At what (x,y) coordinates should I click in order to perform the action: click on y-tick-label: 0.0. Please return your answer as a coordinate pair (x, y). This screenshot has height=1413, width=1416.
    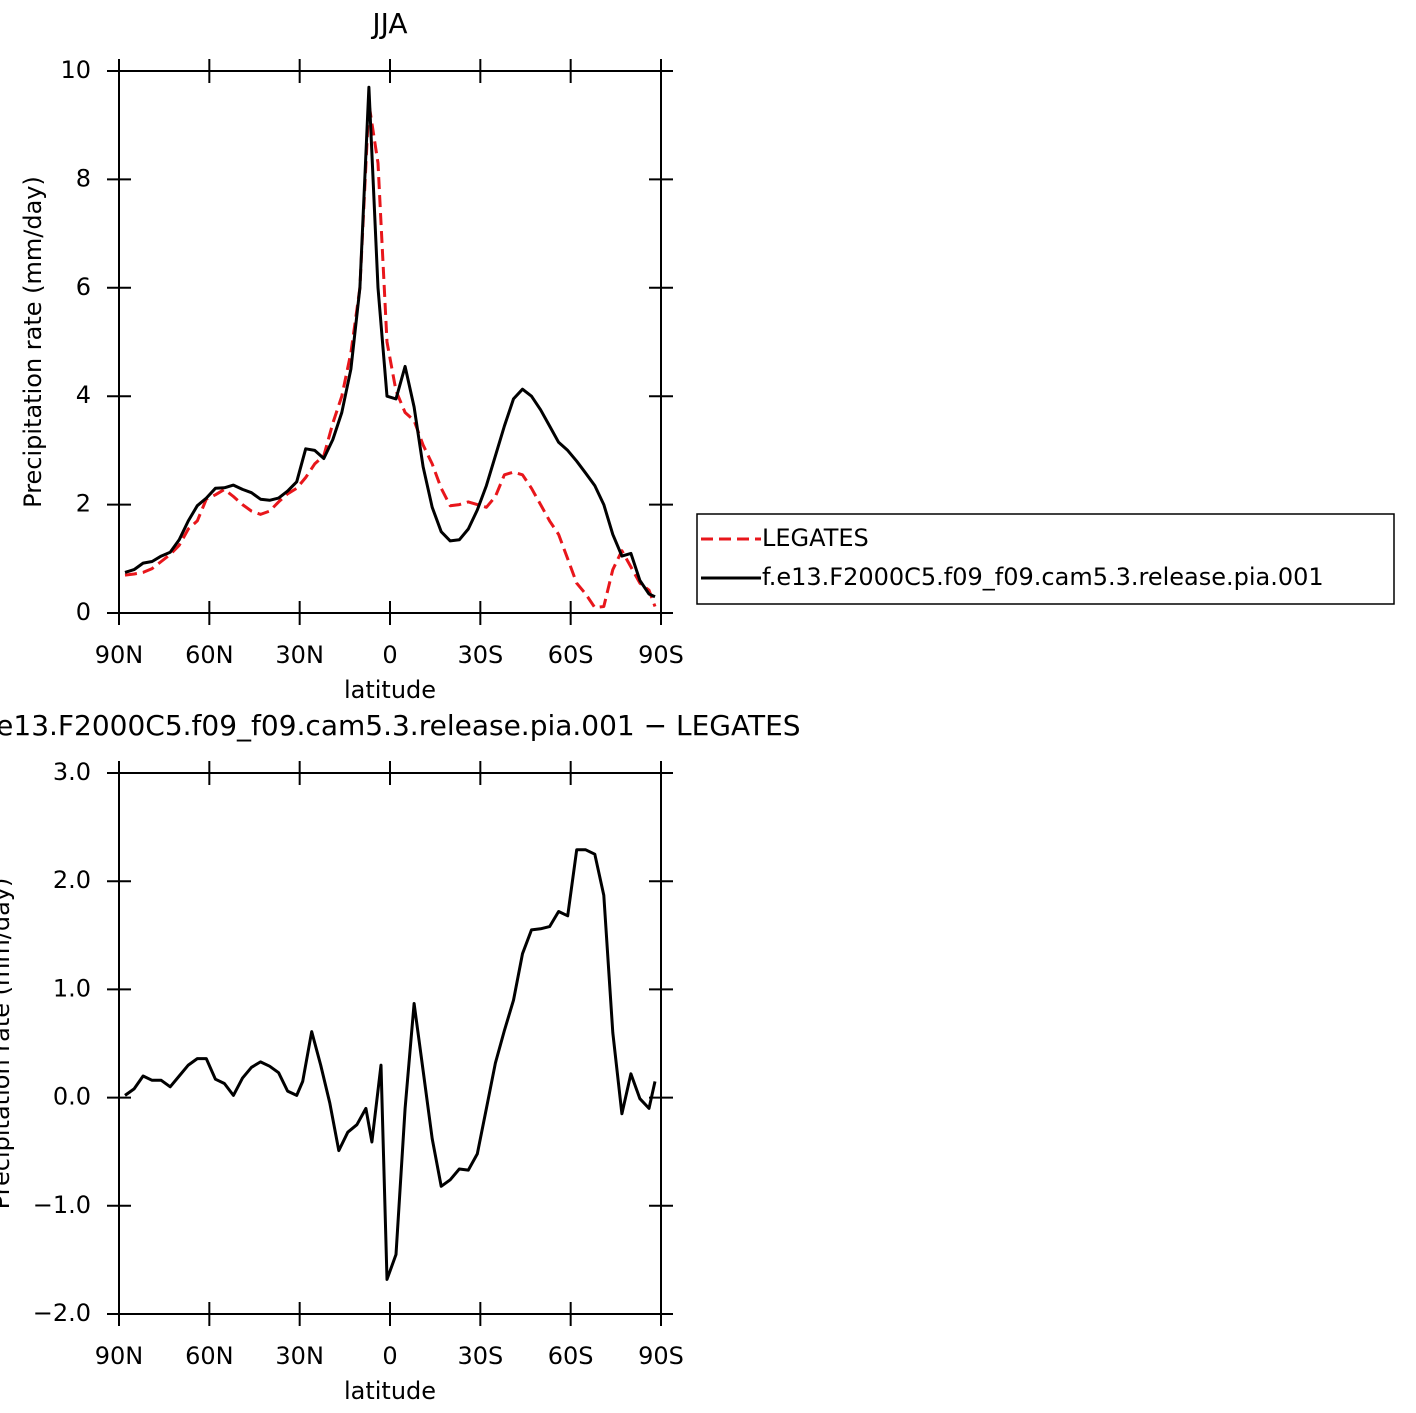
    Looking at the image, I should click on (72, 1097).